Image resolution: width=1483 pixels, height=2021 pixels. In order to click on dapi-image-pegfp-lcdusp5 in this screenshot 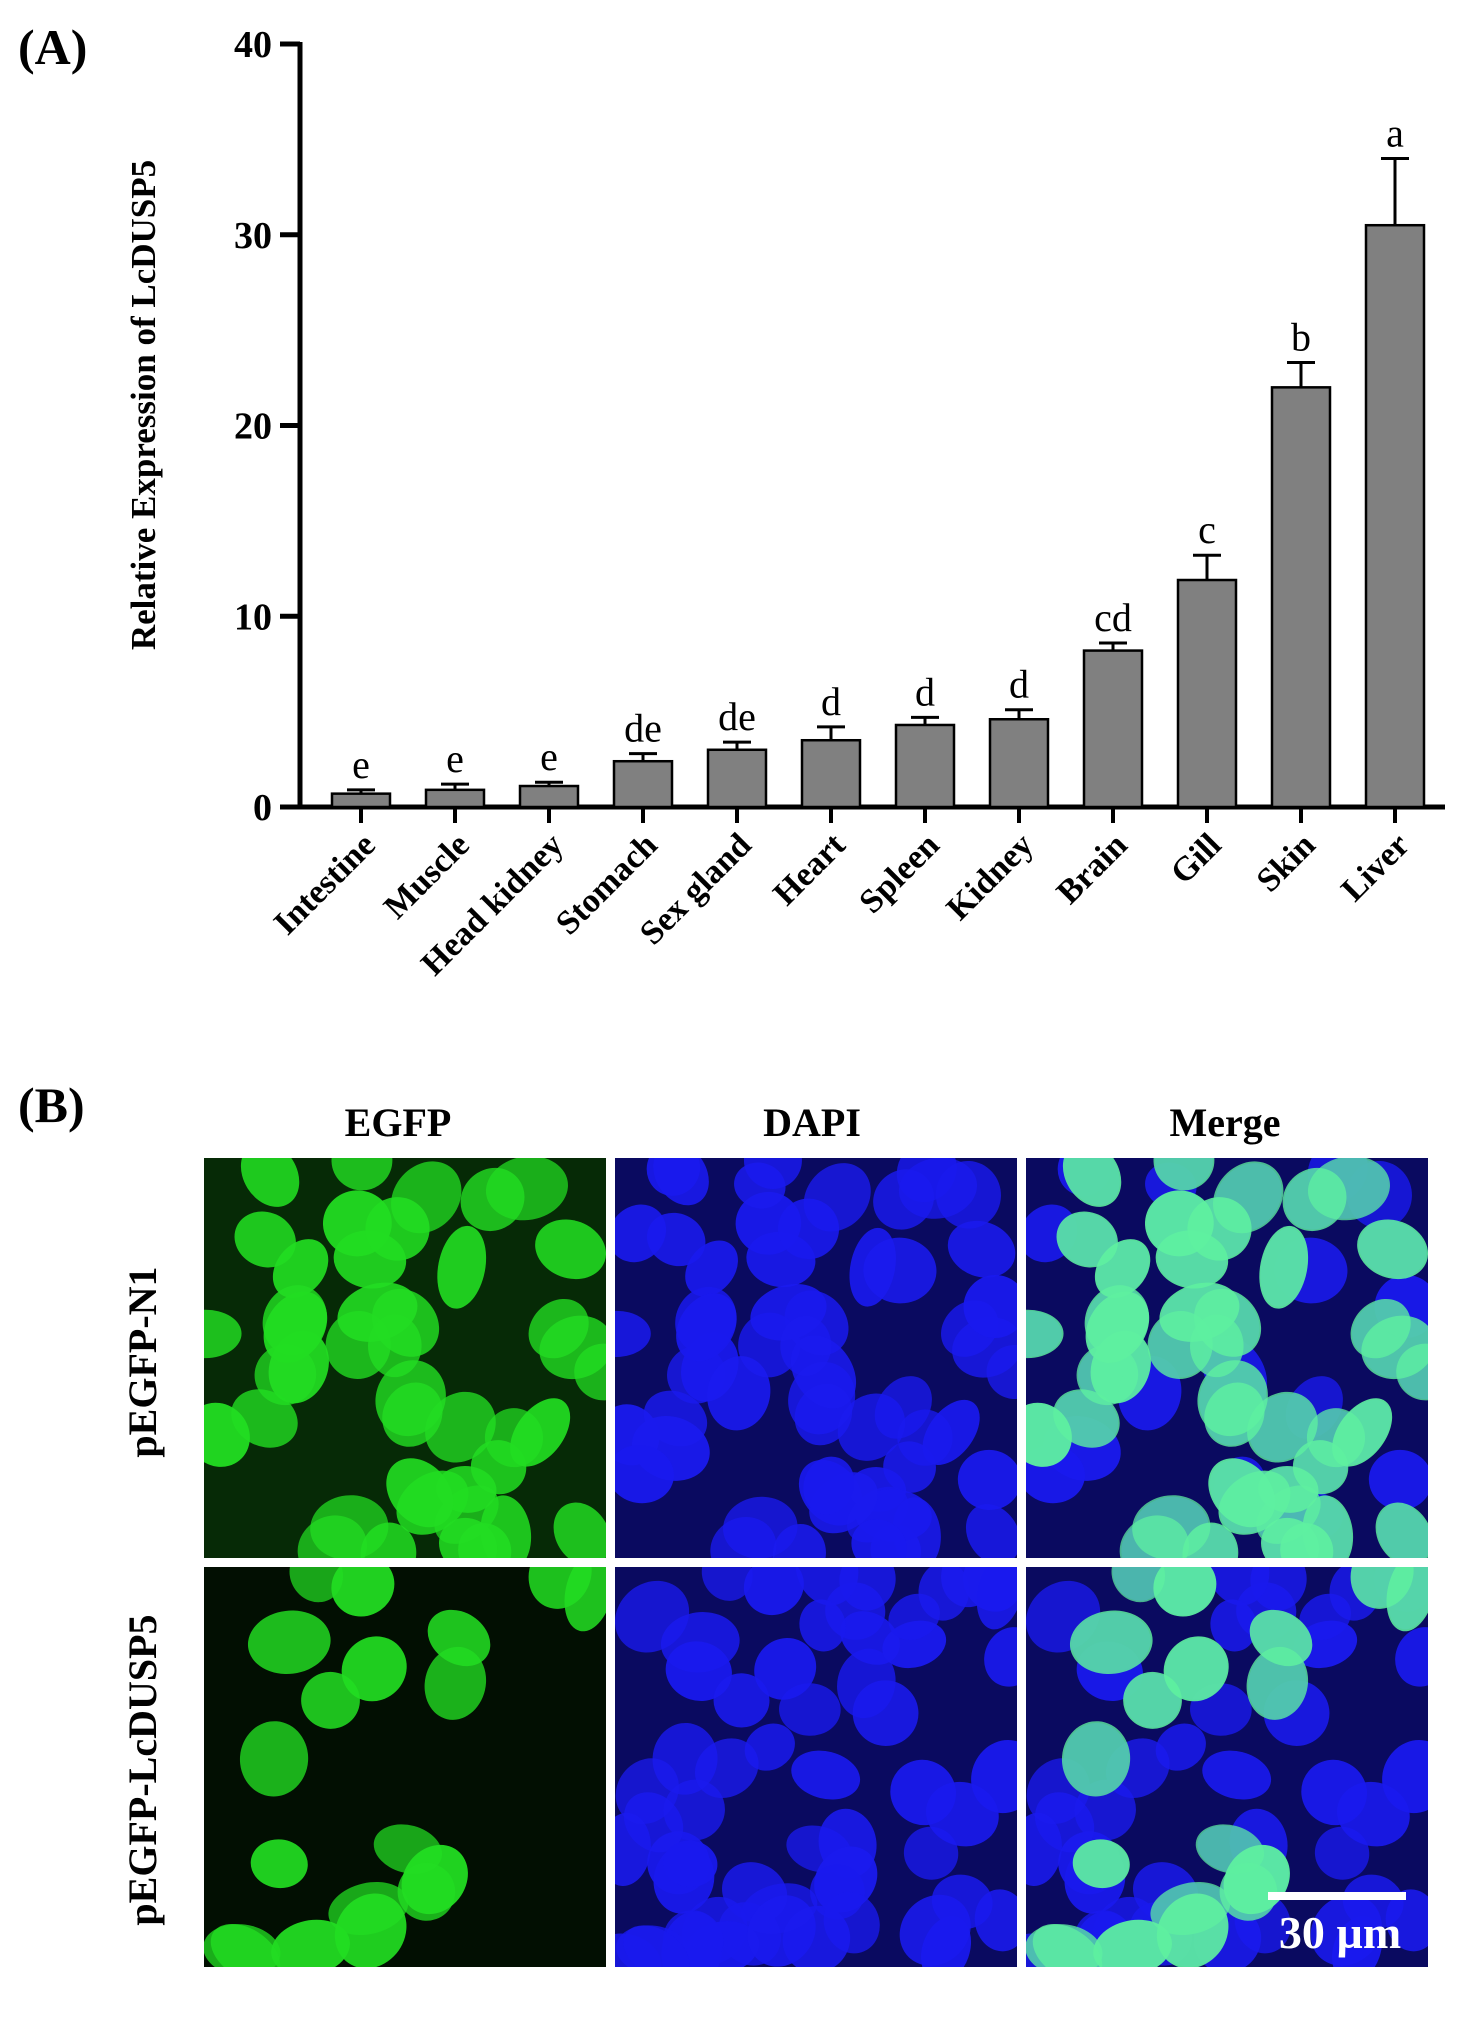, I will do `click(816, 1767)`.